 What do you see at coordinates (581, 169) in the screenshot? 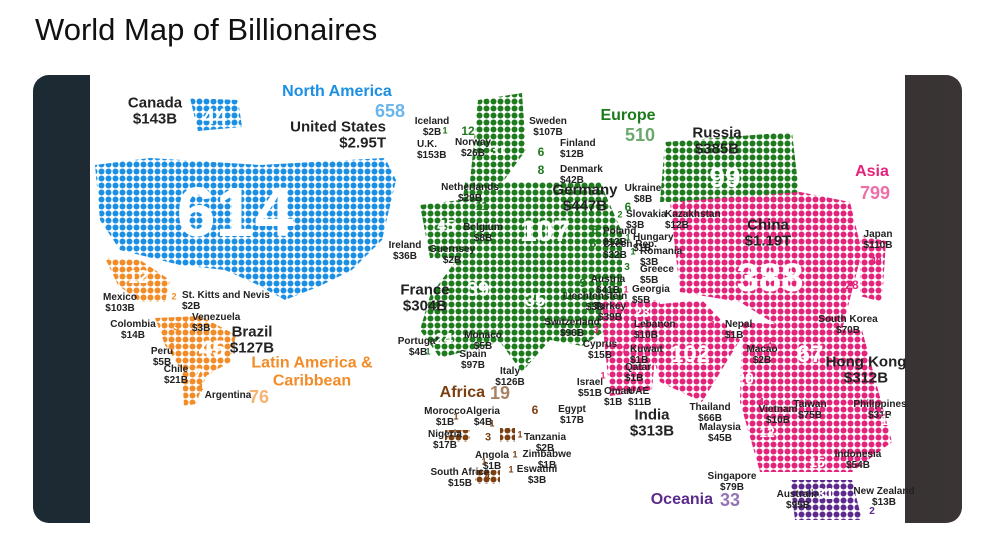
I see `country-name: Denmark` at bounding box center [581, 169].